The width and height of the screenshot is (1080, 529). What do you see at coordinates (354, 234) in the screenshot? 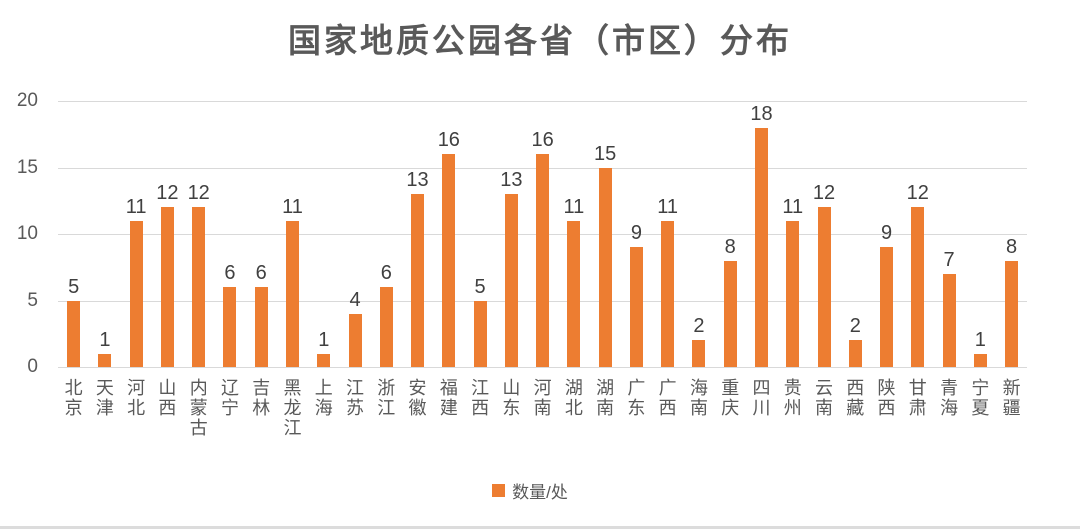
I see `bar-slot: 4` at bounding box center [354, 234].